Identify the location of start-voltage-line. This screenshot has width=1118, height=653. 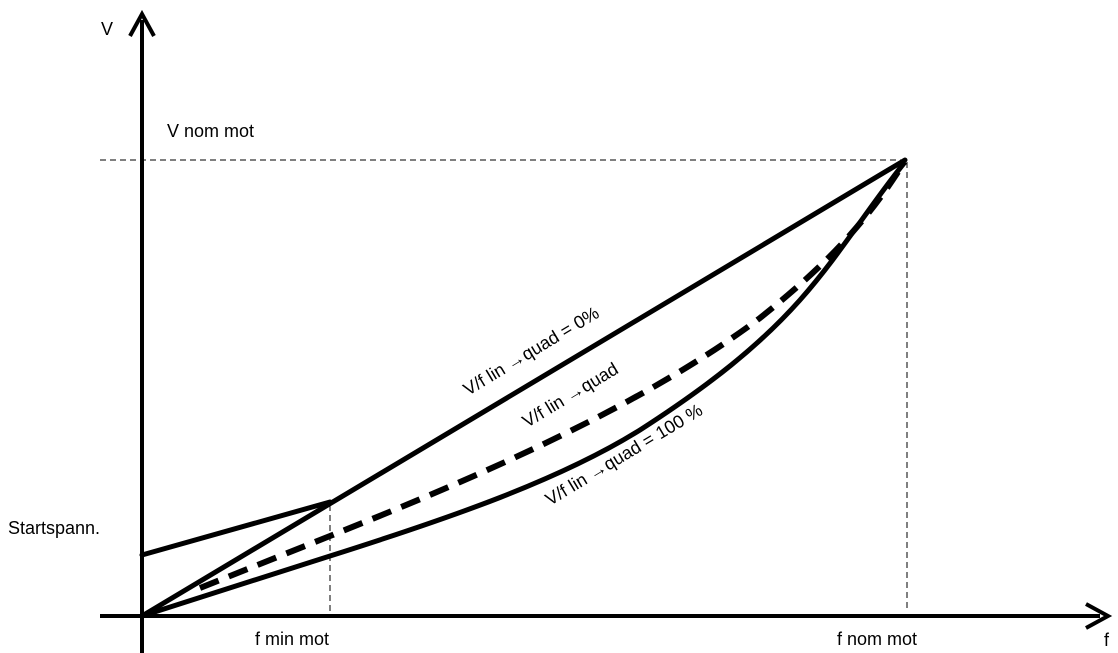
(236, 528).